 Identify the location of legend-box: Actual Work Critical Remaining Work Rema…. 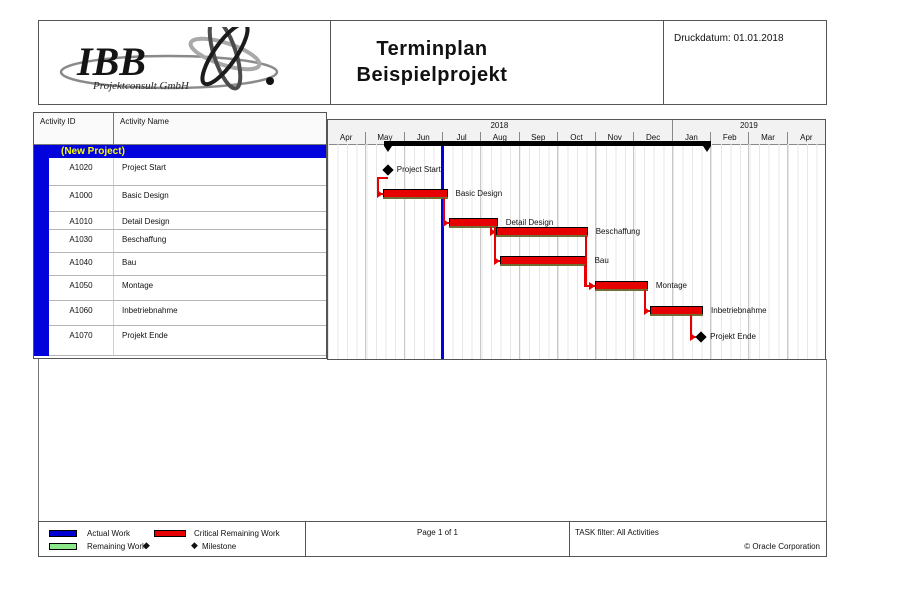
(172, 539).